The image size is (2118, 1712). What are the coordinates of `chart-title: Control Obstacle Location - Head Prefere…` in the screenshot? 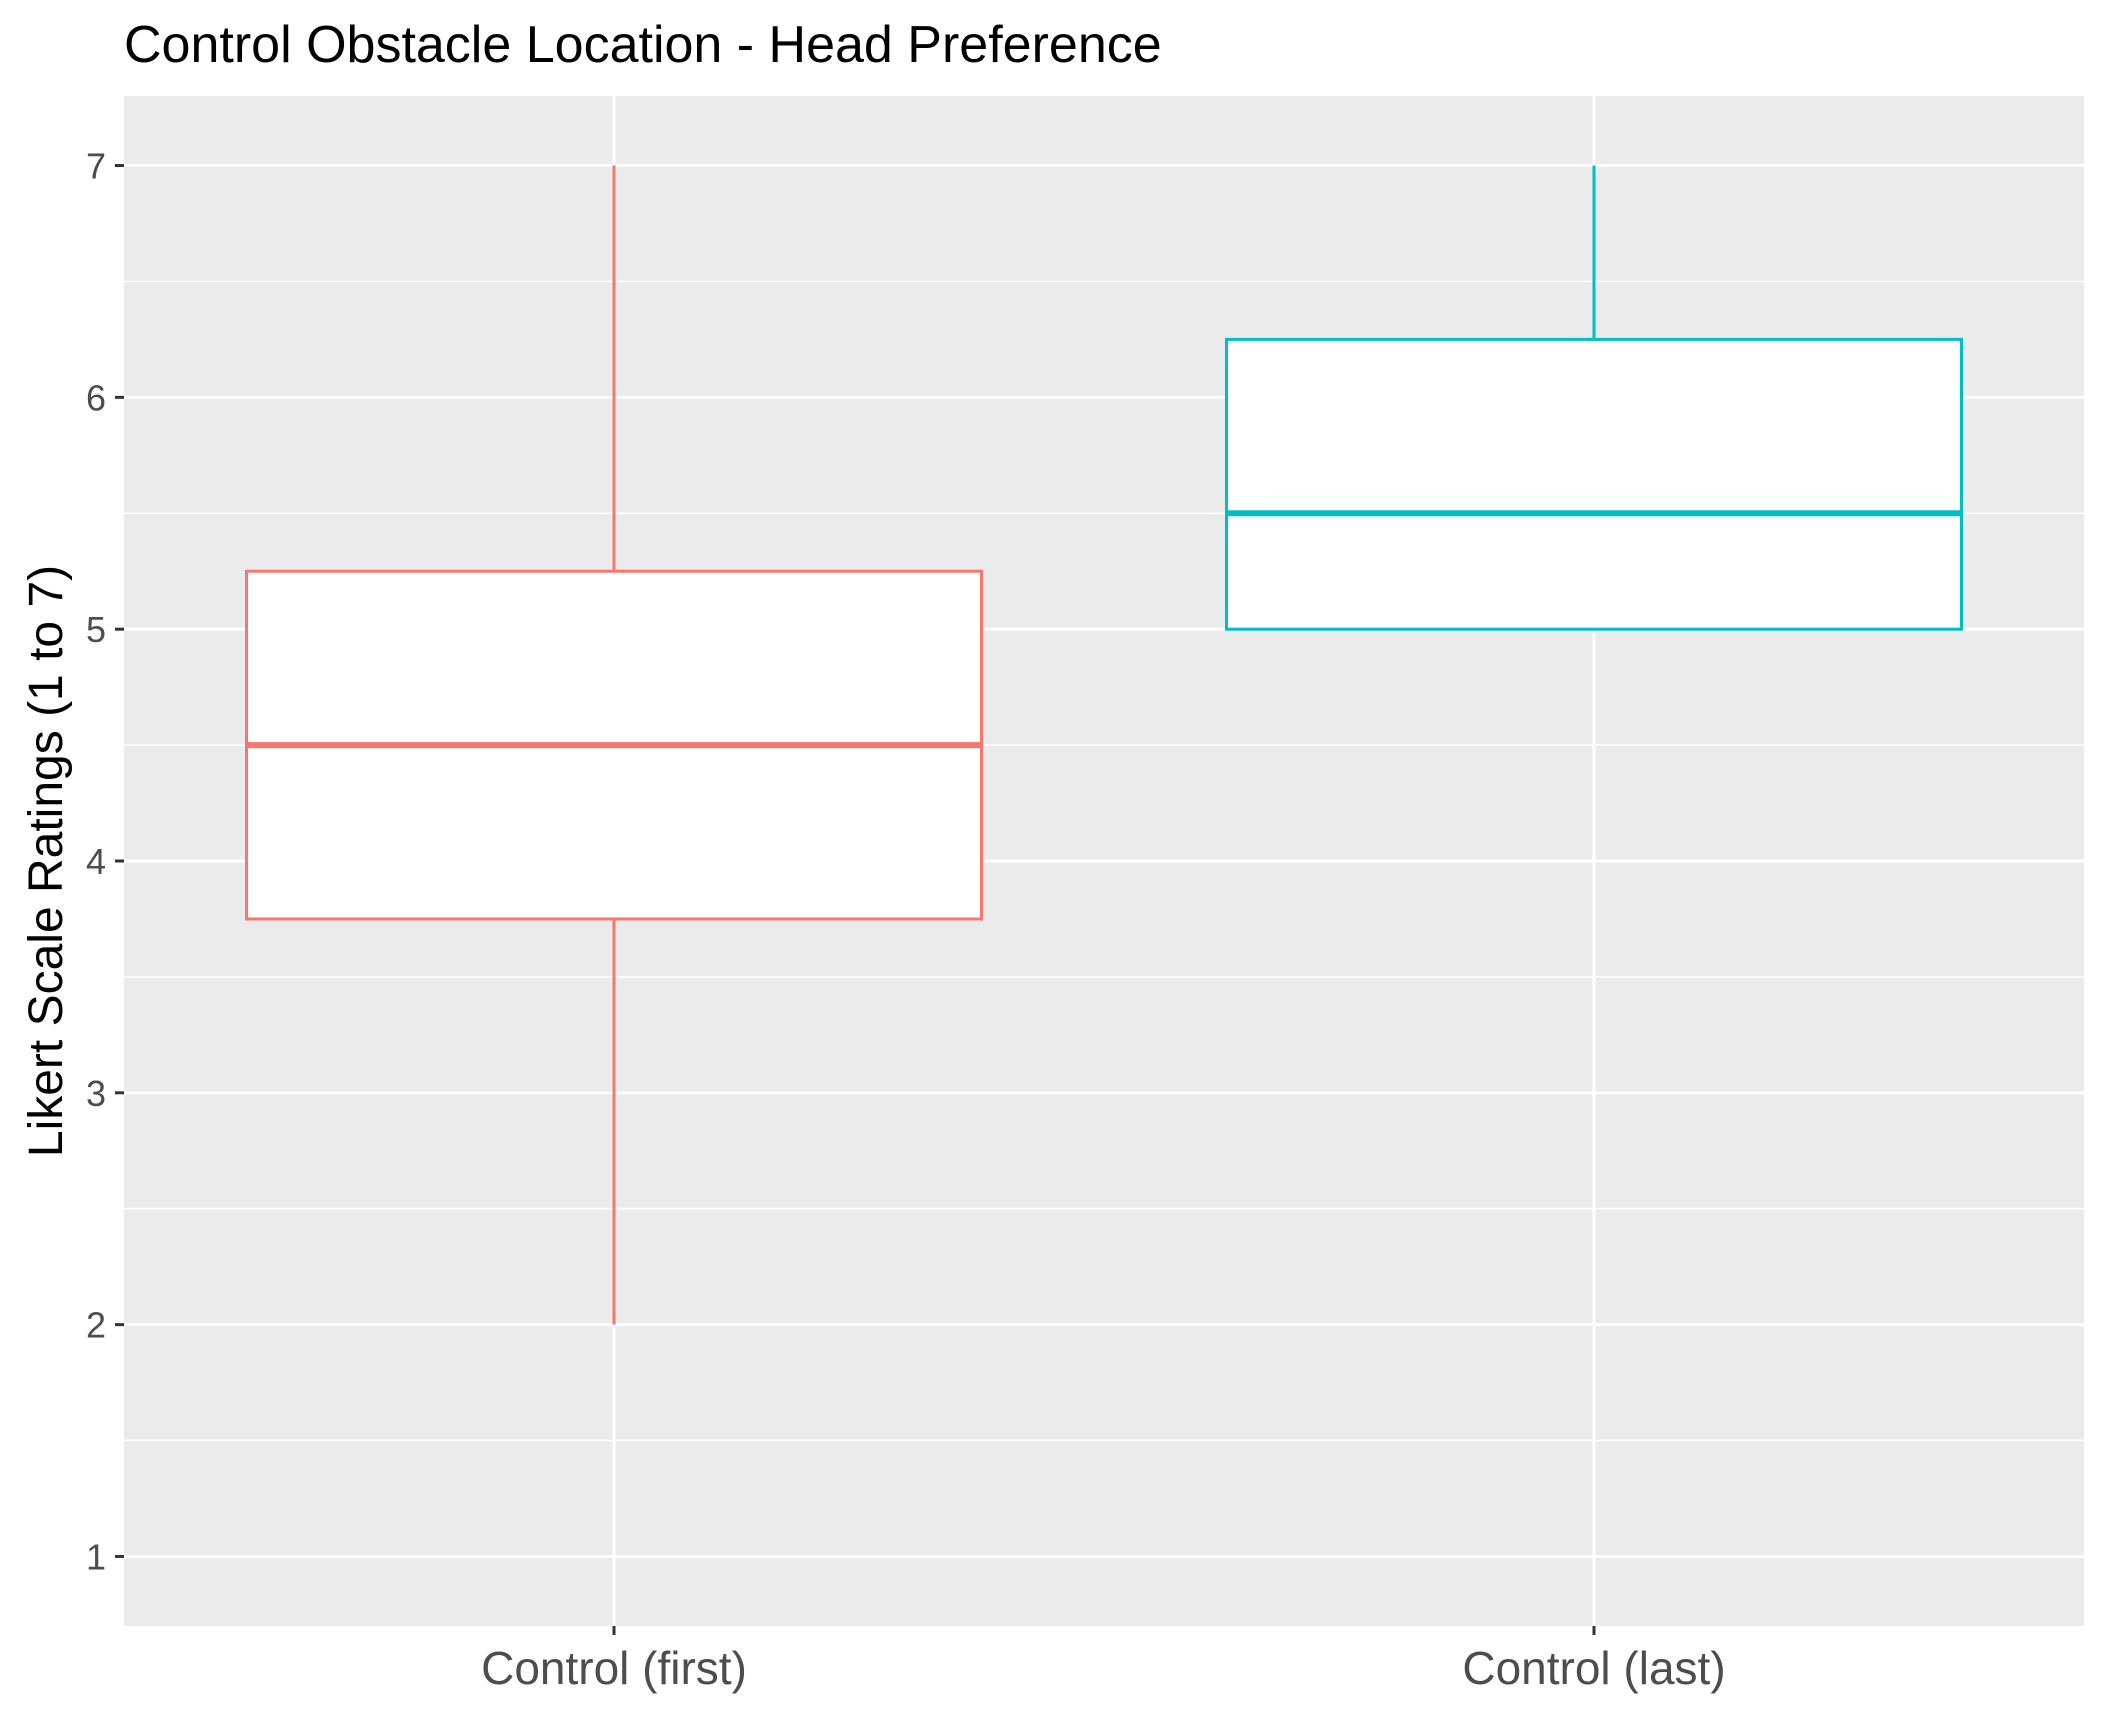 It's located at (643, 45).